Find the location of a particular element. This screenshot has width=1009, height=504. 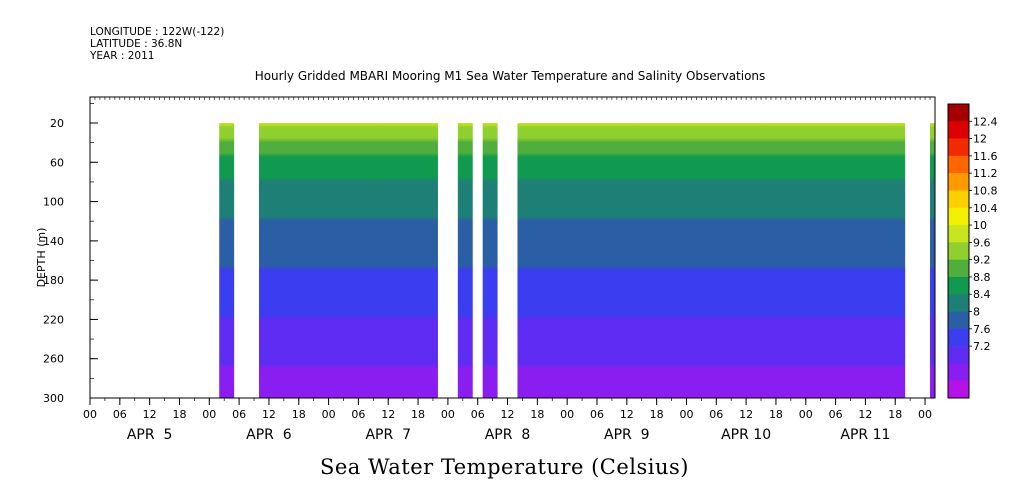

x-day-label: APR 8 is located at coordinates (508, 435).